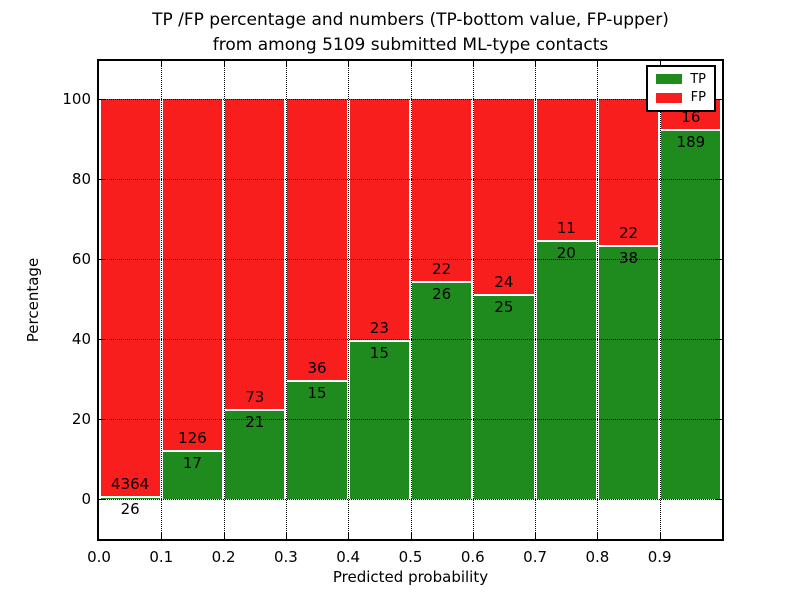 The width and height of the screenshot is (800, 600). What do you see at coordinates (255, 421) in the screenshot?
I see `tp-count-label: 21` at bounding box center [255, 421].